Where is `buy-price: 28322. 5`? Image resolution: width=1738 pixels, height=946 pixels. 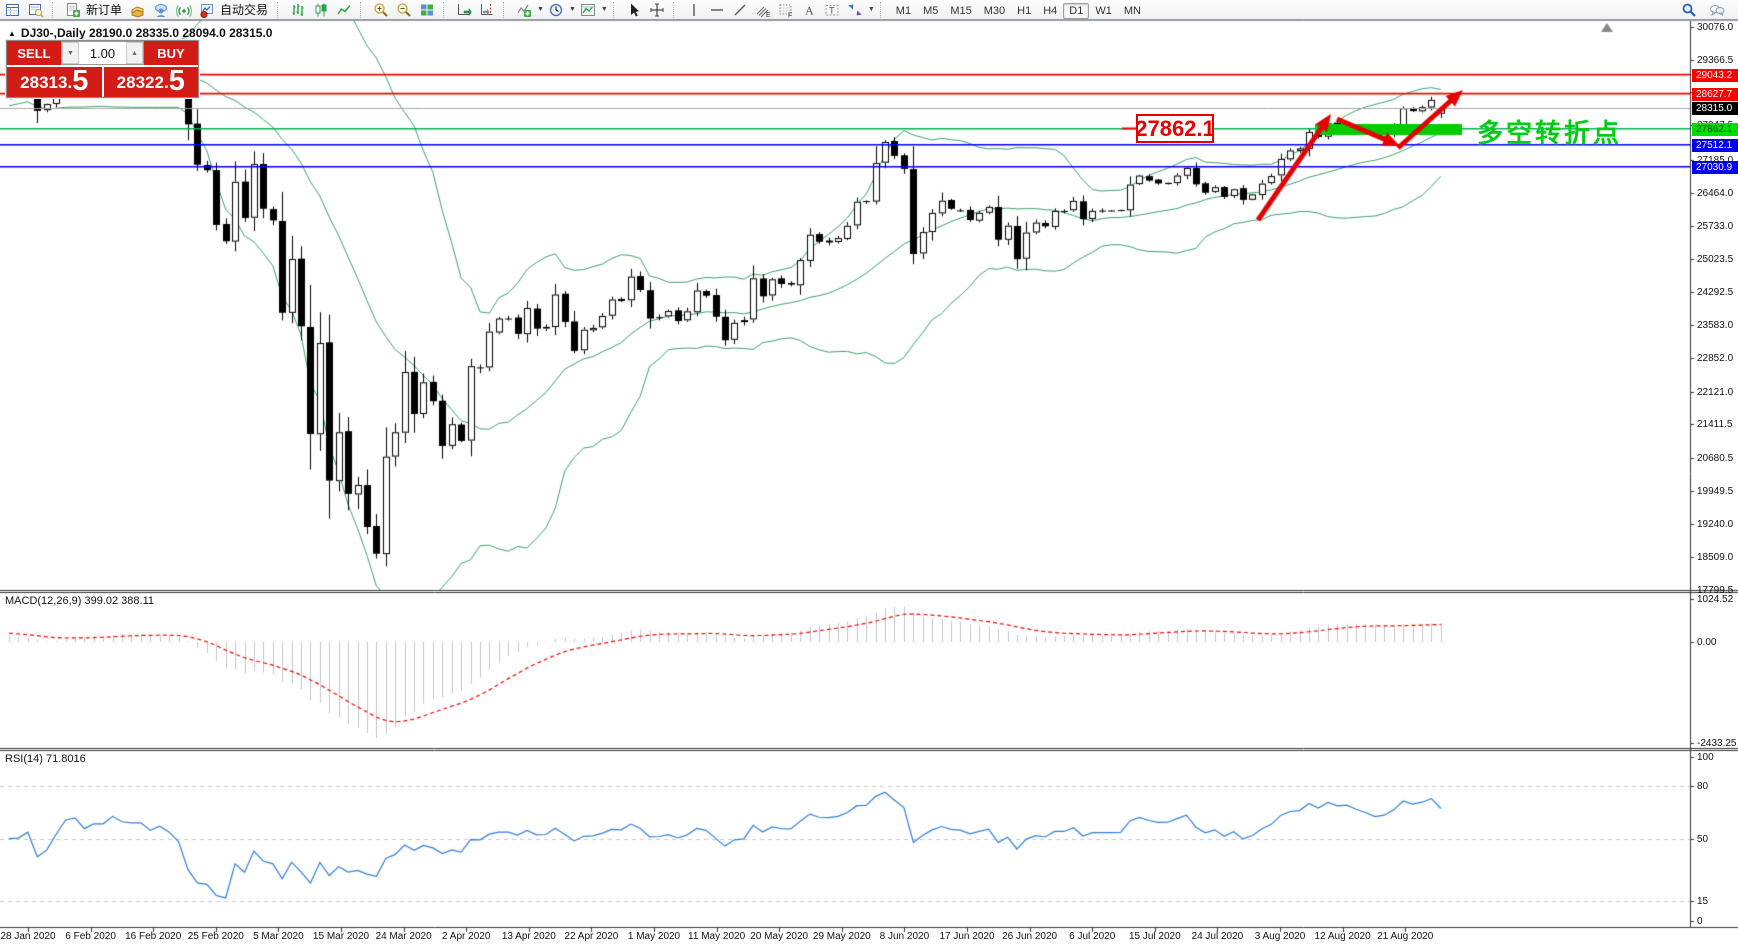 buy-price: 28322. 5 is located at coordinates (151, 82).